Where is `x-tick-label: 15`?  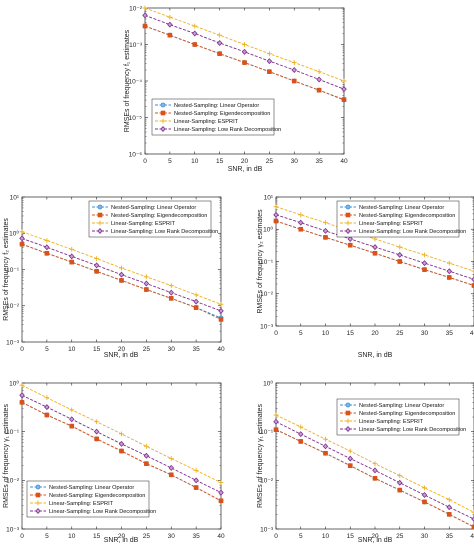 x-tick-label: 15 is located at coordinates (97, 349).